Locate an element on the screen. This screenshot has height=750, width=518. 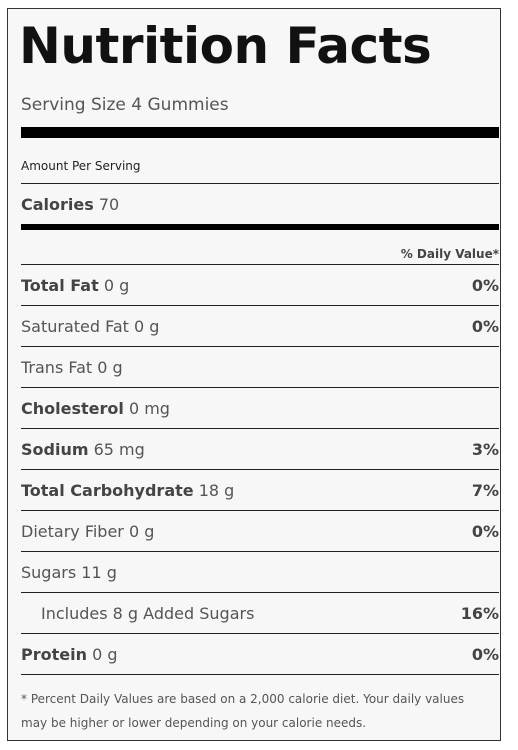
nutrient-daily-value: 7% is located at coordinates (485, 490).